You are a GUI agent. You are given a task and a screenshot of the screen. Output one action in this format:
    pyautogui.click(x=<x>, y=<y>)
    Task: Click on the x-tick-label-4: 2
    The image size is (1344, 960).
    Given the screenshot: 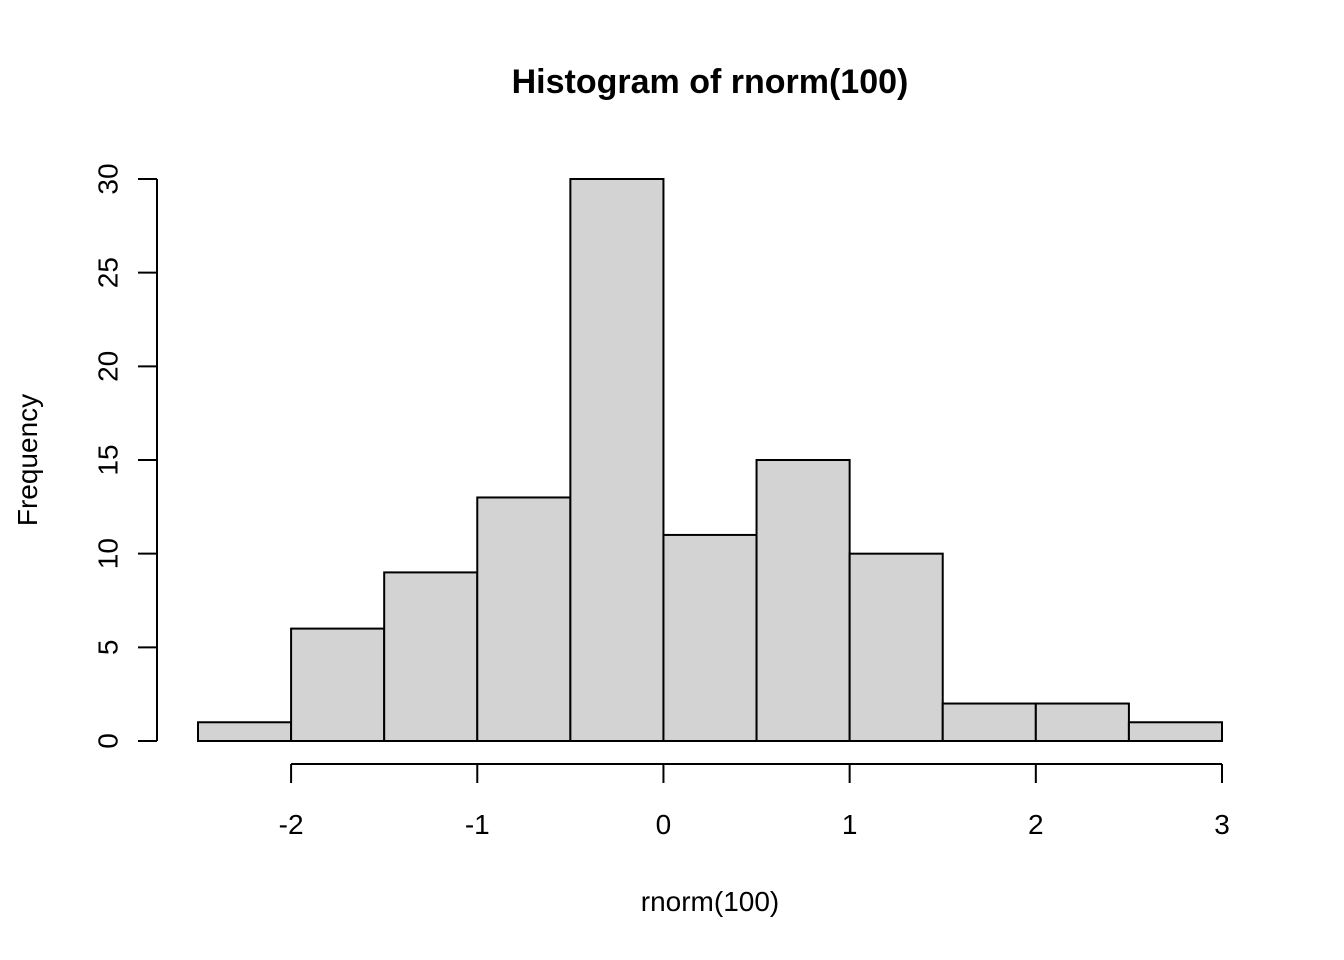 What is the action you would take?
    pyautogui.click(x=1036, y=824)
    